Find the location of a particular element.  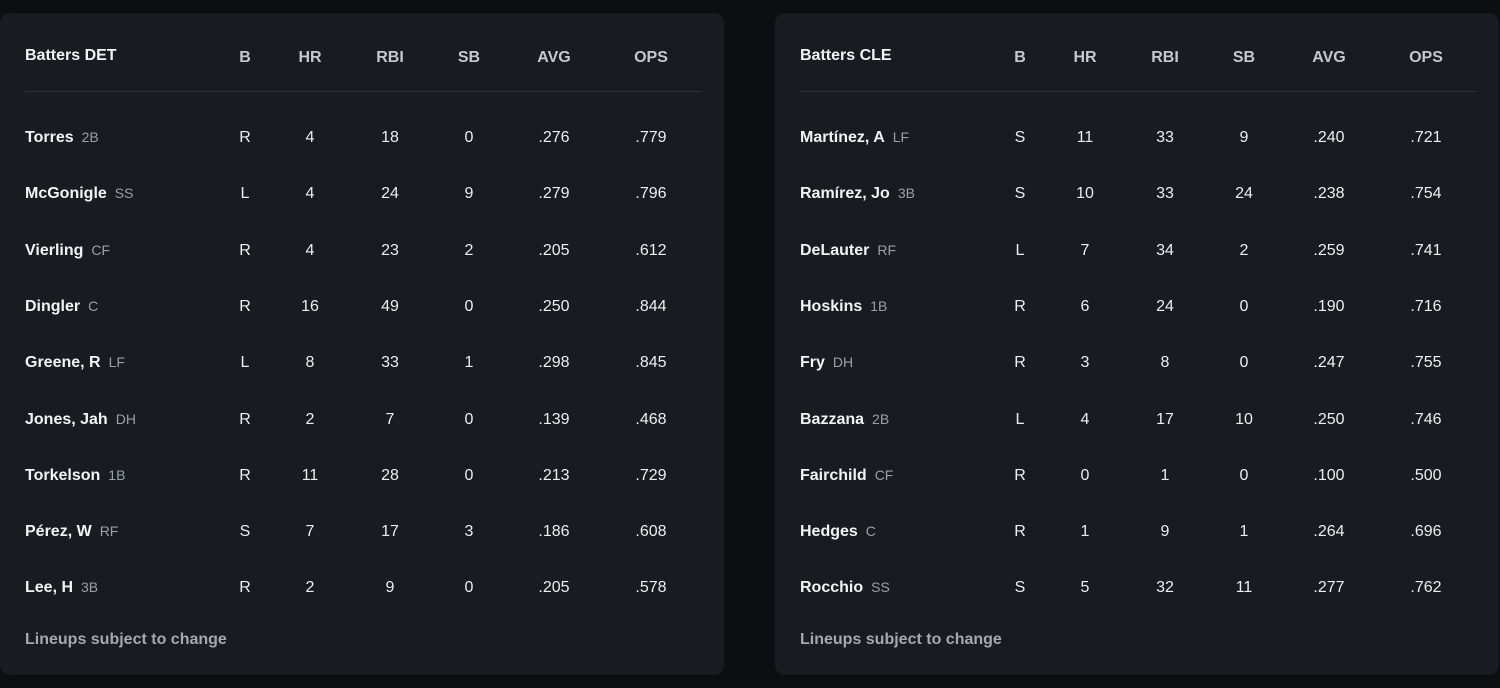

stat-cell: 18 is located at coordinates (390, 137).